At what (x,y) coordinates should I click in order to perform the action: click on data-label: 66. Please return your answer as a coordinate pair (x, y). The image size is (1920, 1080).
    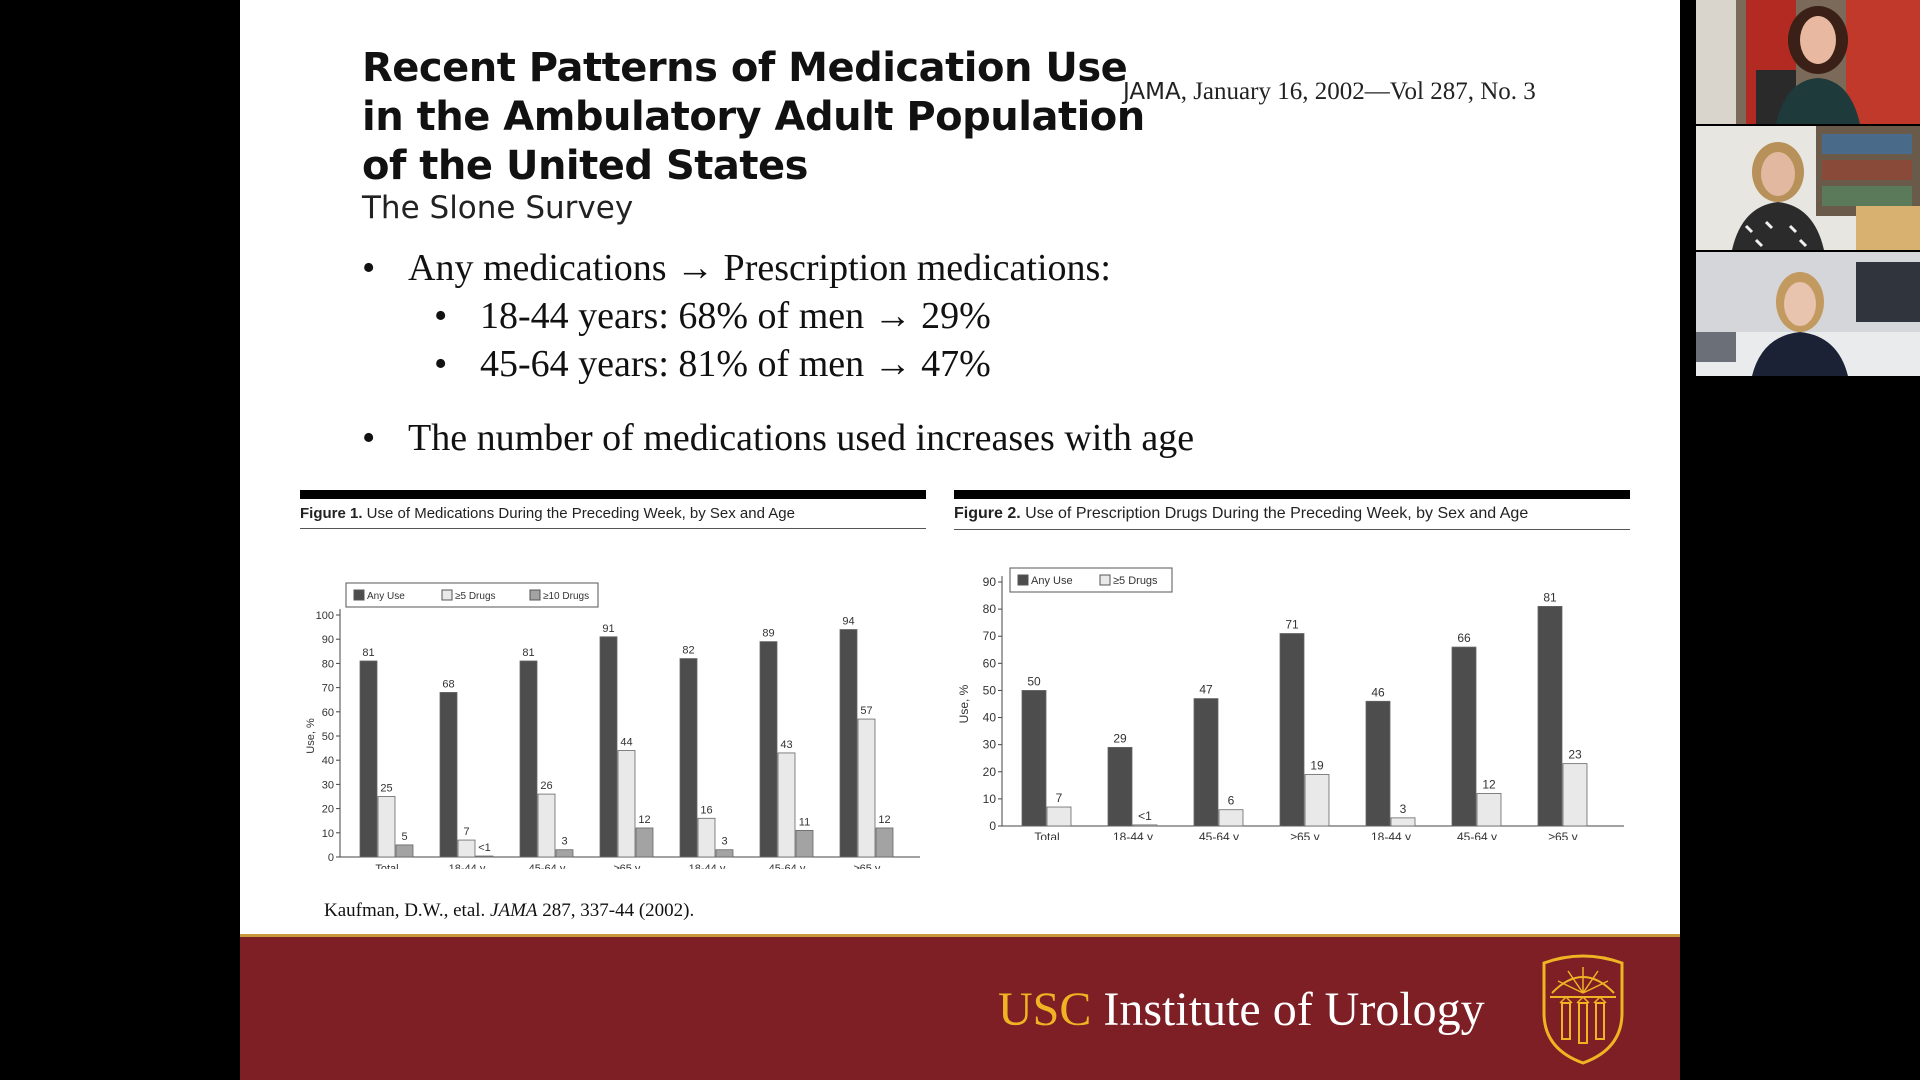
    Looking at the image, I should click on (1464, 638).